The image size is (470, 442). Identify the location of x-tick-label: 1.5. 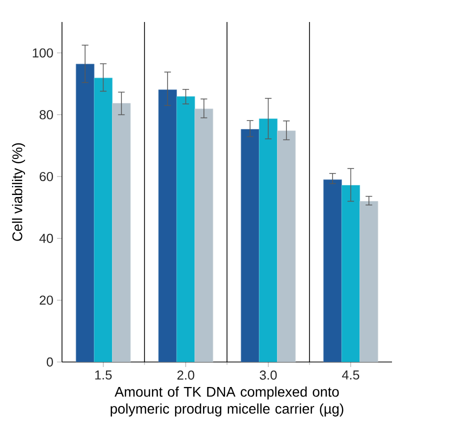
(103, 375).